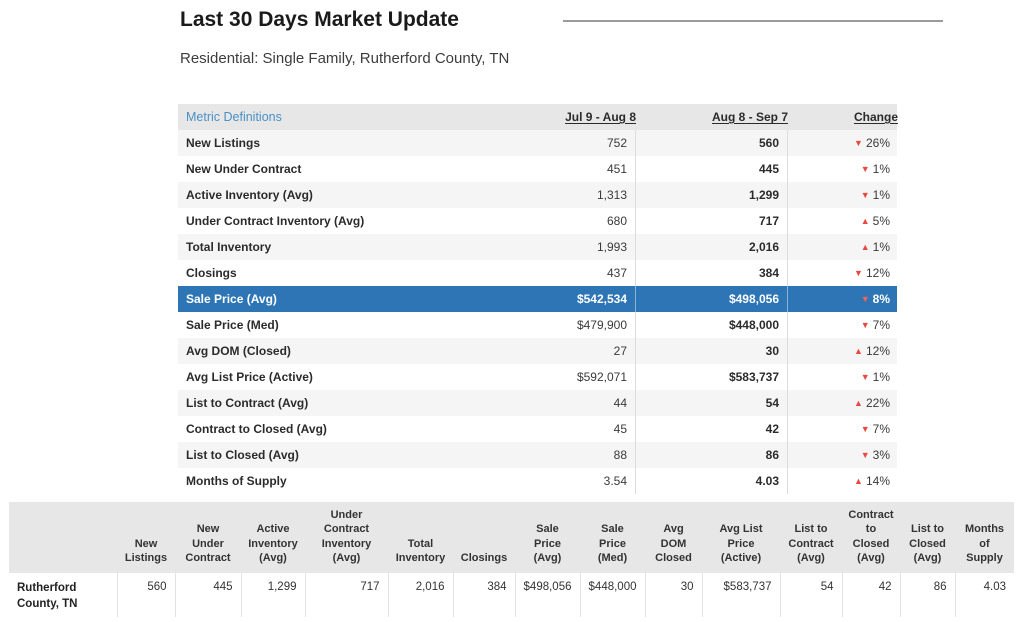  What do you see at coordinates (547, 595) in the screenshot?
I see `summary-value: $498,056` at bounding box center [547, 595].